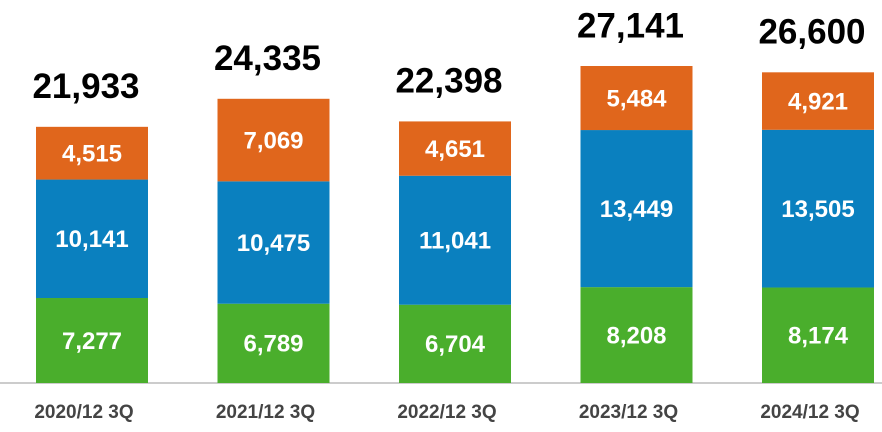 The width and height of the screenshot is (882, 432). I want to click on data-label: 4,921, so click(818, 101).